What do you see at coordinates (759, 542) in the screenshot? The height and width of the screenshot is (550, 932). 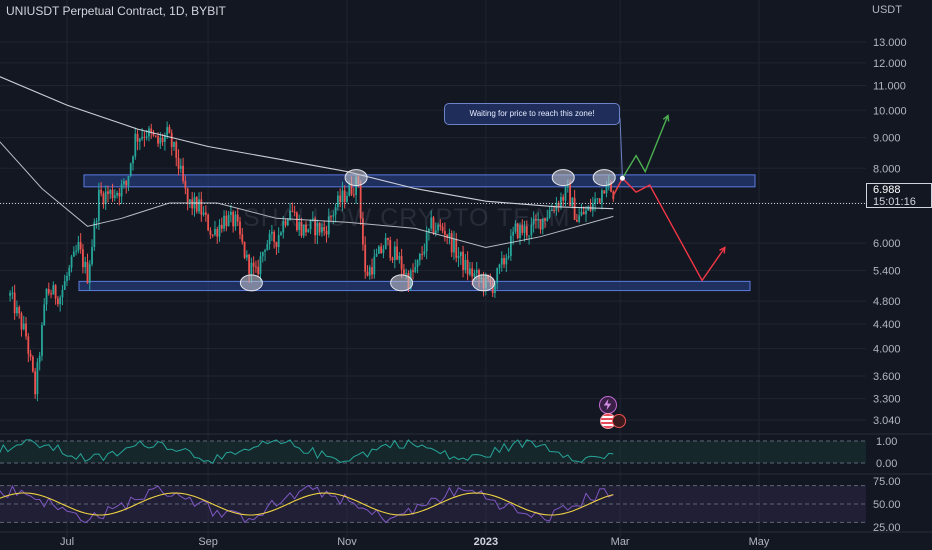 I see `date-tick-label: May` at bounding box center [759, 542].